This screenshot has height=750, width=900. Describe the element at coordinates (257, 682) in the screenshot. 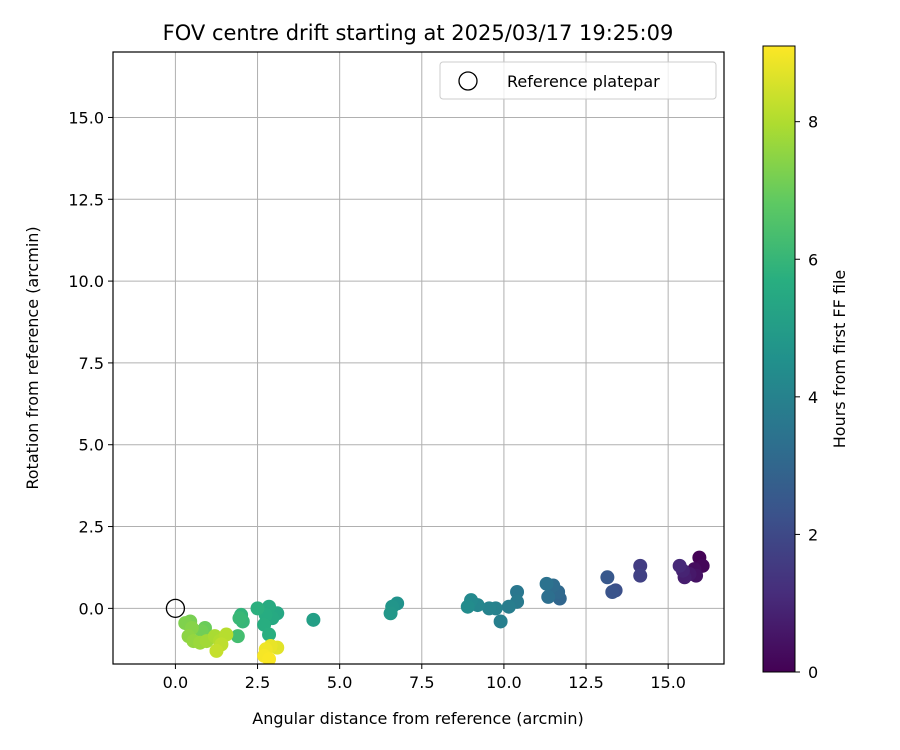

I see `x-tick-label: 2.5` at that location.